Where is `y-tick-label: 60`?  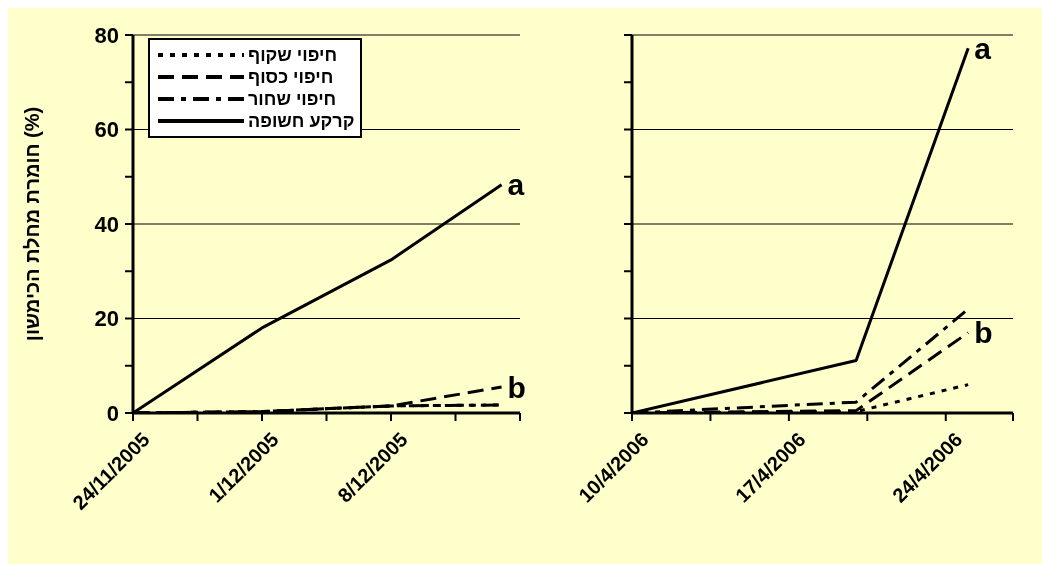
y-tick-label: 60 is located at coordinates (106, 129).